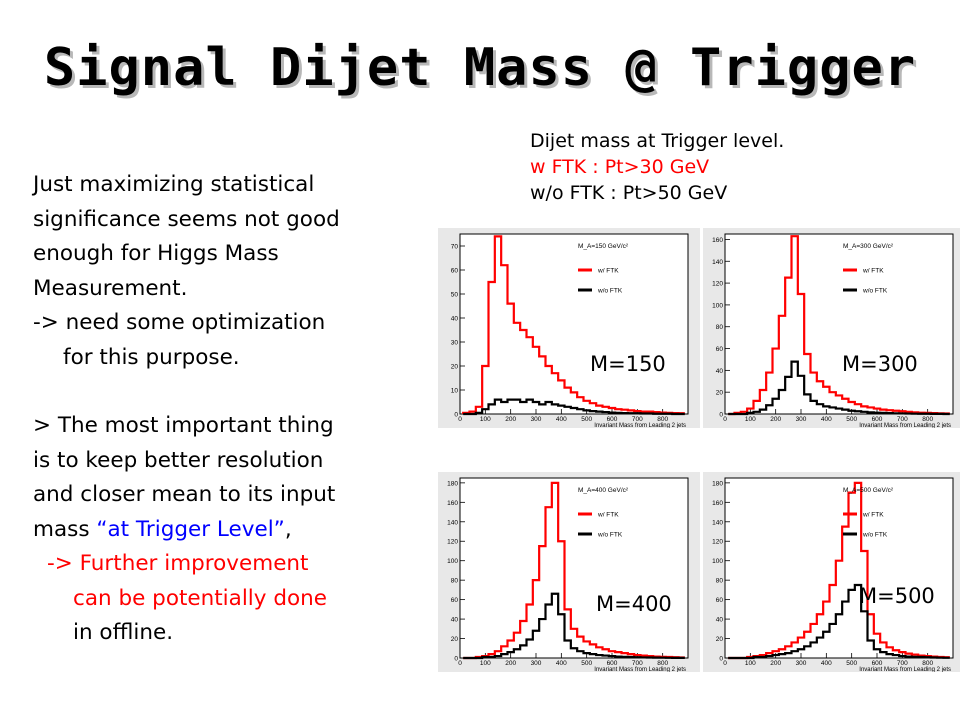 The height and width of the screenshot is (720, 960). What do you see at coordinates (65, 529) in the screenshot?
I see `body-text-span: mass` at bounding box center [65, 529].